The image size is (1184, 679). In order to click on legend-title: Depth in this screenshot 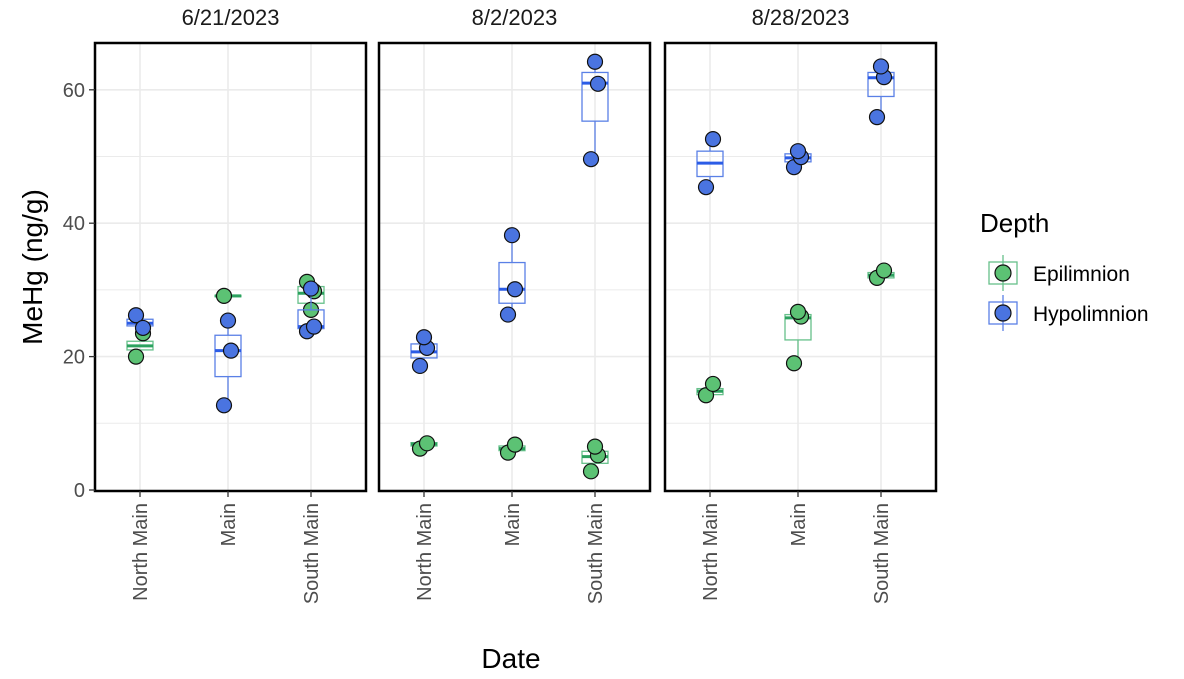, I will do `click(1014, 223)`.